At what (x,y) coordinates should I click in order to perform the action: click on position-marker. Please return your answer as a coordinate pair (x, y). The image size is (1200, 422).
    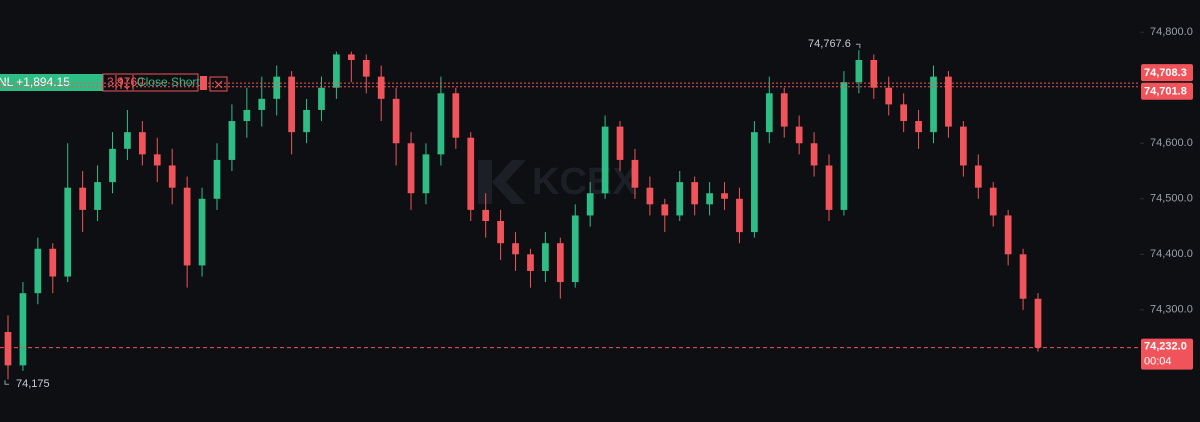
    Looking at the image, I should click on (203, 83).